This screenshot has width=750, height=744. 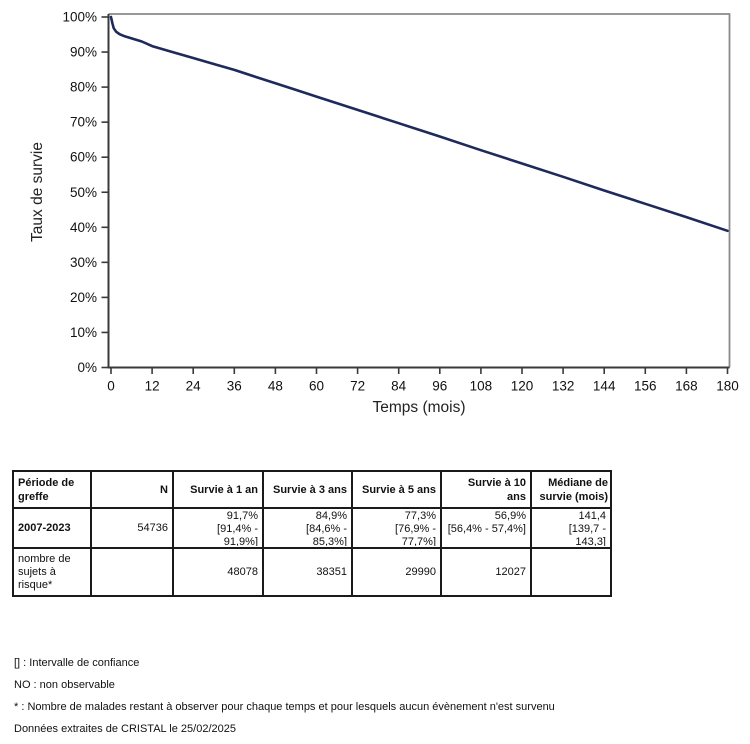 What do you see at coordinates (218, 572) in the screenshot?
I see `cell-at-risk-1yr: 48078` at bounding box center [218, 572].